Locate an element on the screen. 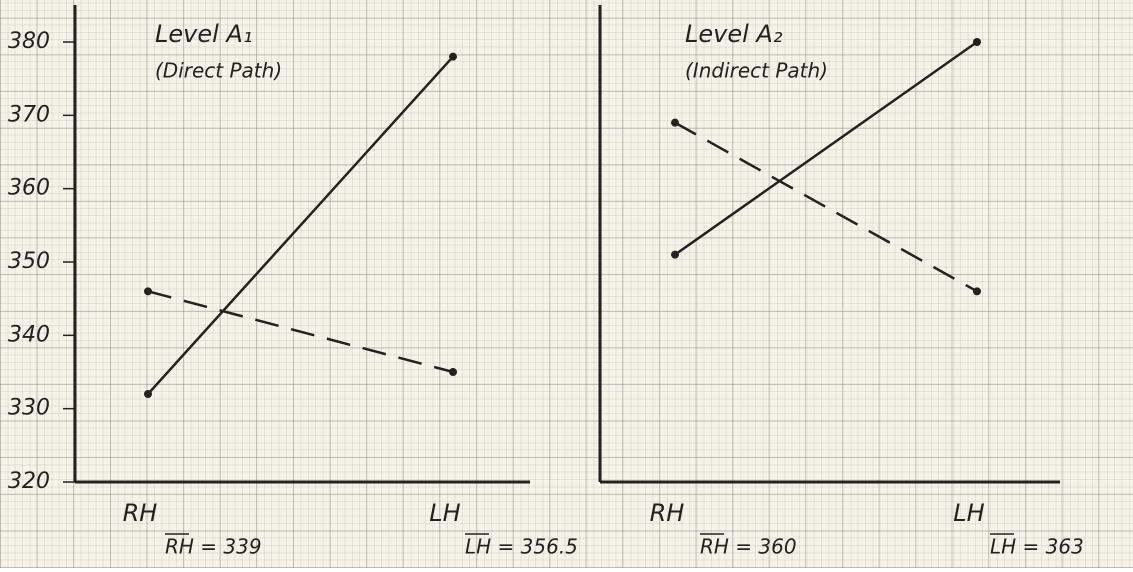  y-tick-label: 380 is located at coordinates (29, 41).